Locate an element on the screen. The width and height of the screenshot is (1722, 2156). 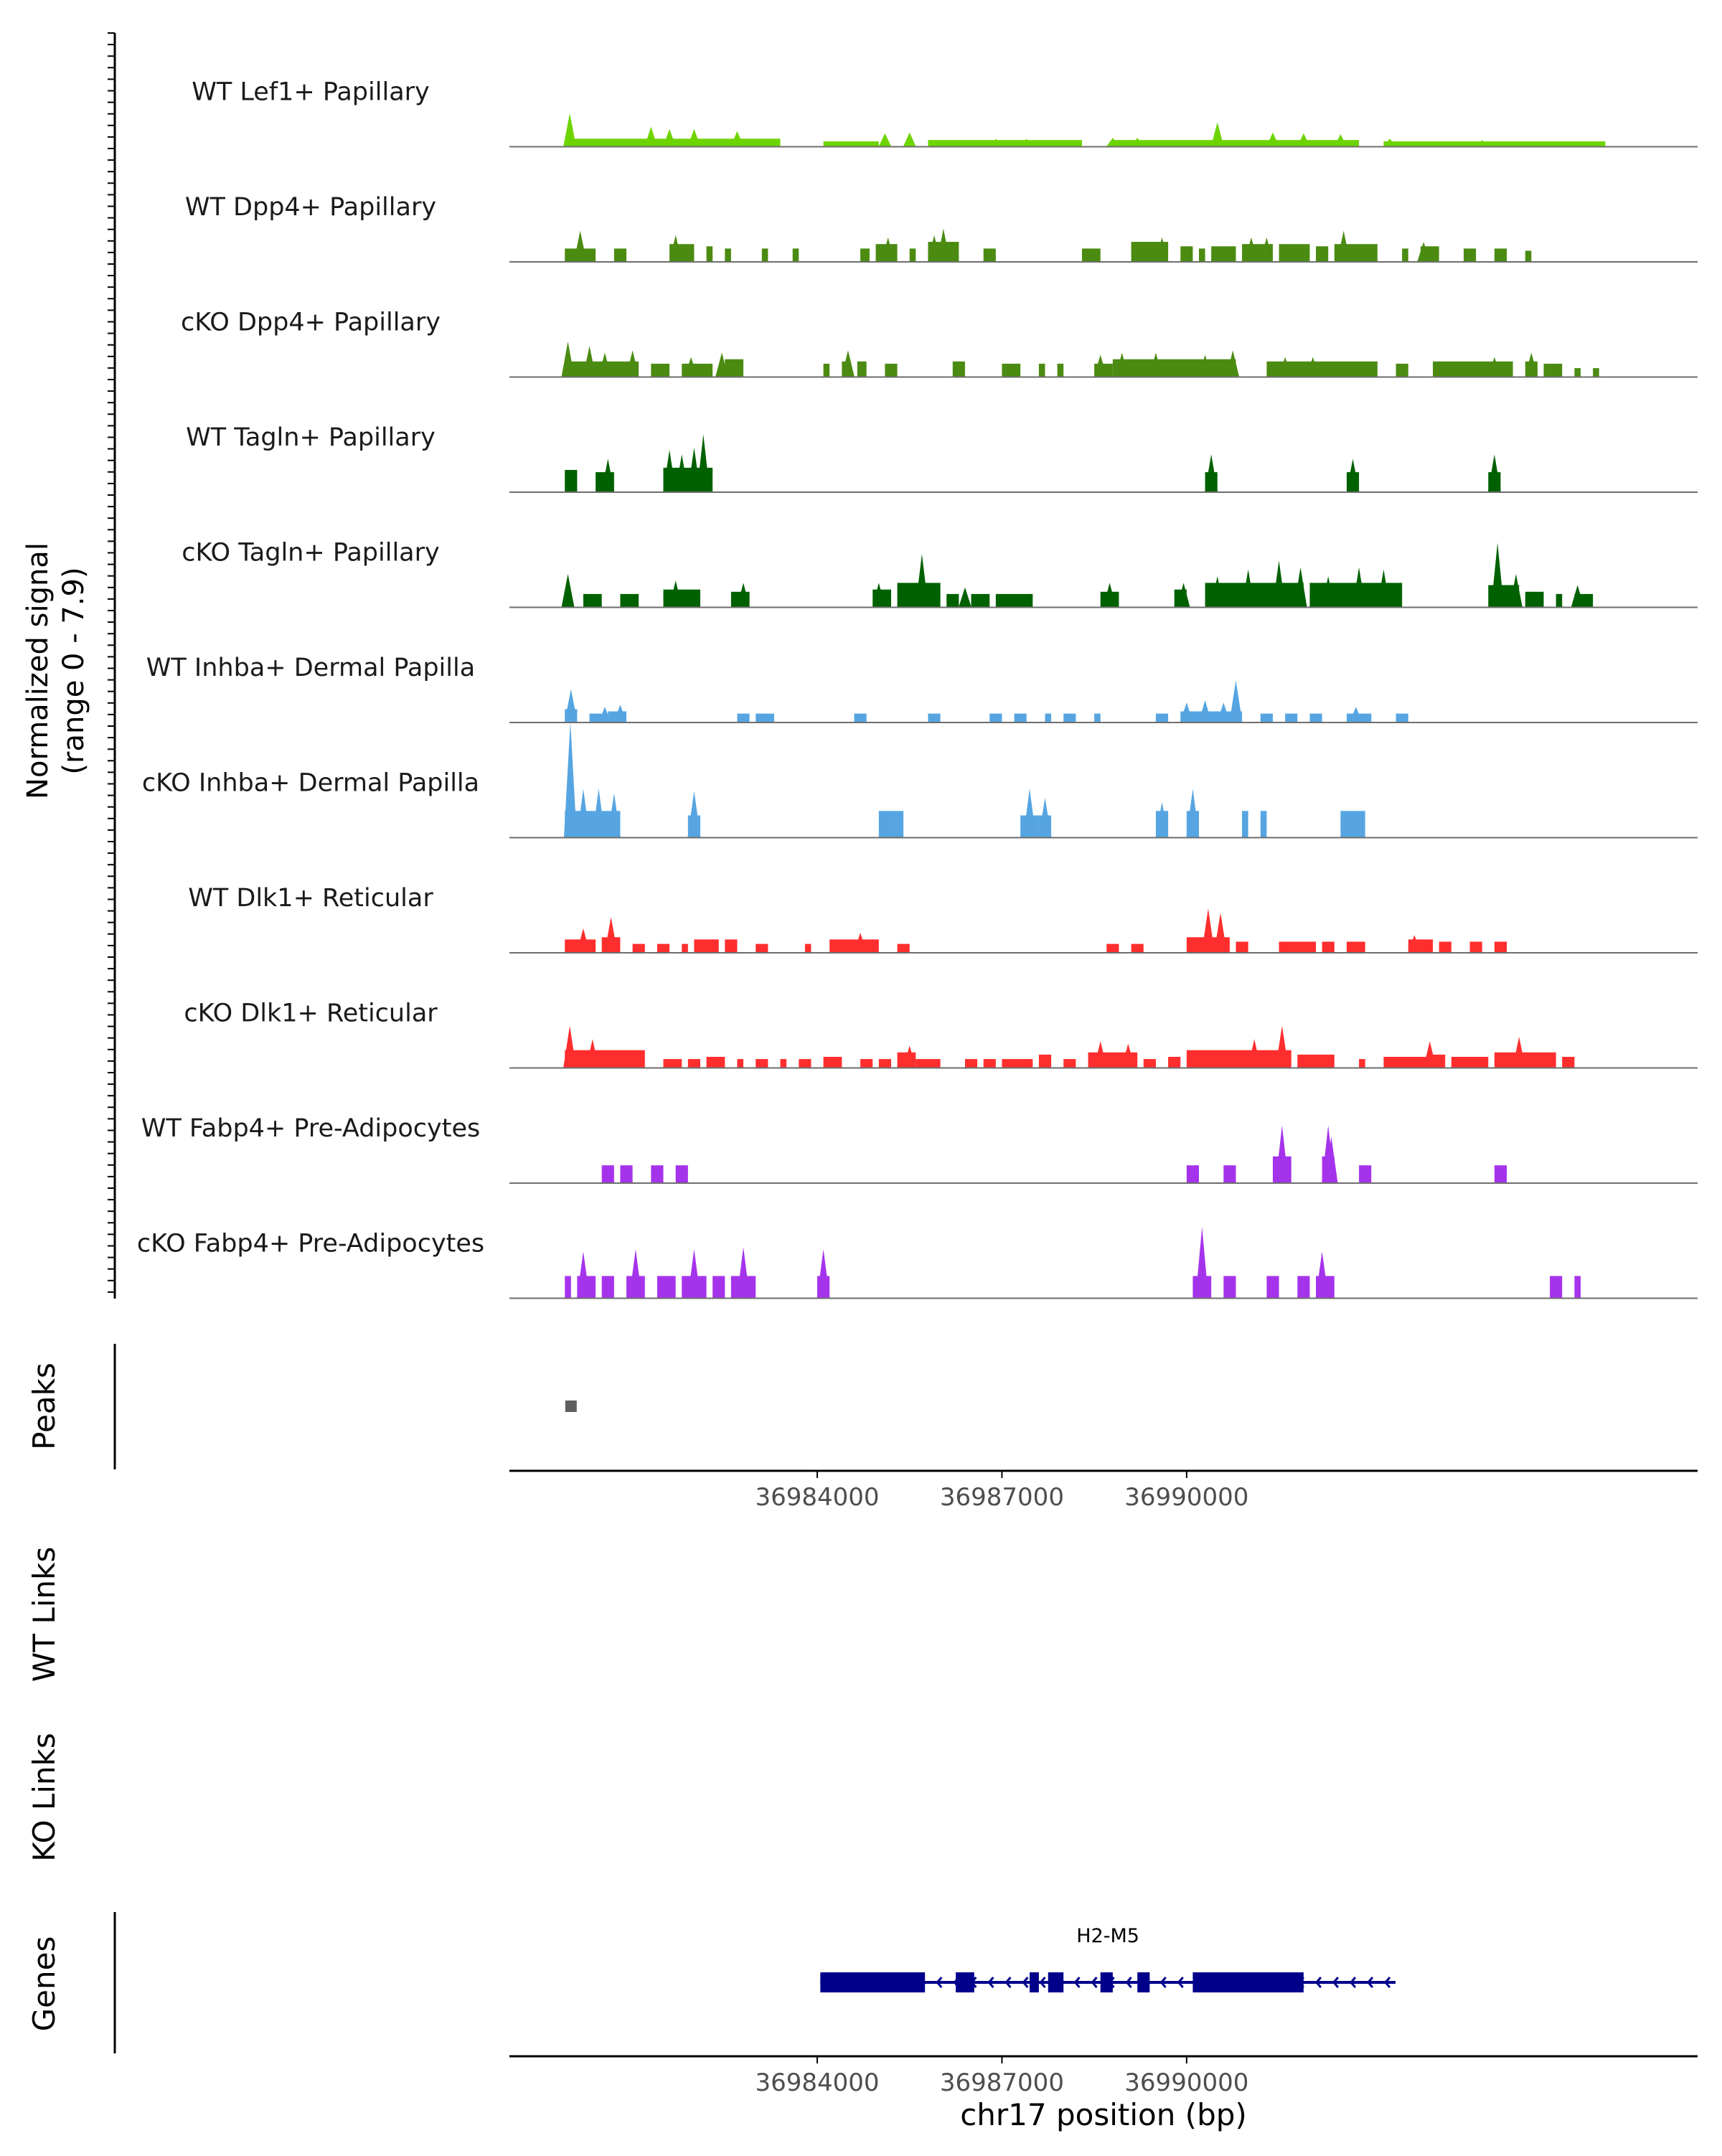
peak-regions is located at coordinates (571, 1407).